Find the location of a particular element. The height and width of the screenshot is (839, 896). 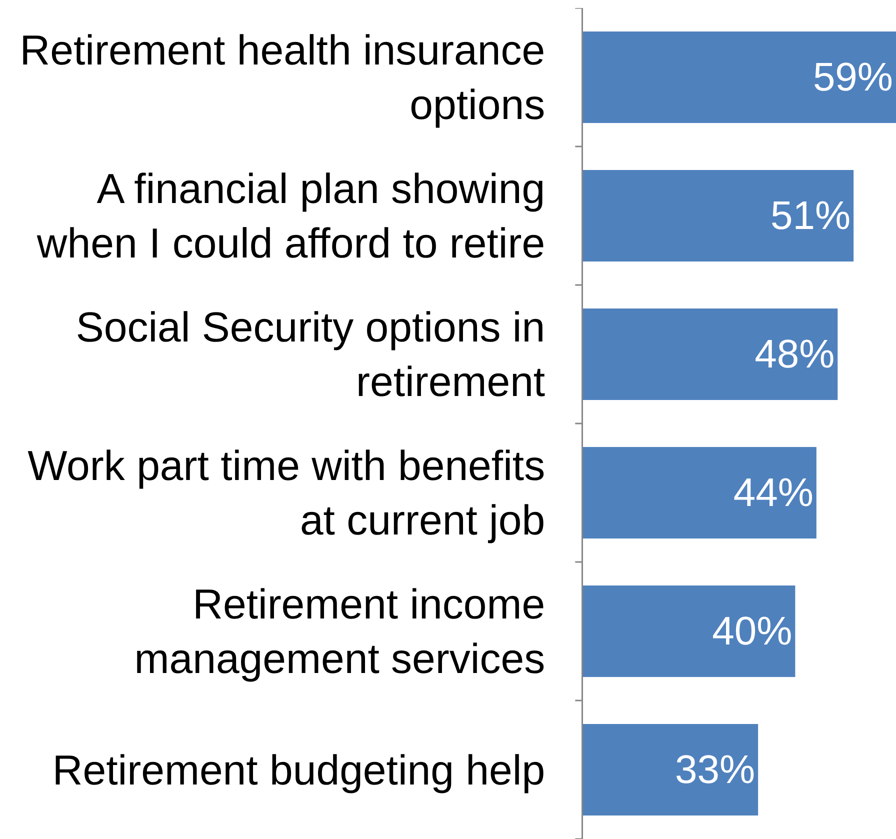

data-label: 33% is located at coordinates (715, 770).